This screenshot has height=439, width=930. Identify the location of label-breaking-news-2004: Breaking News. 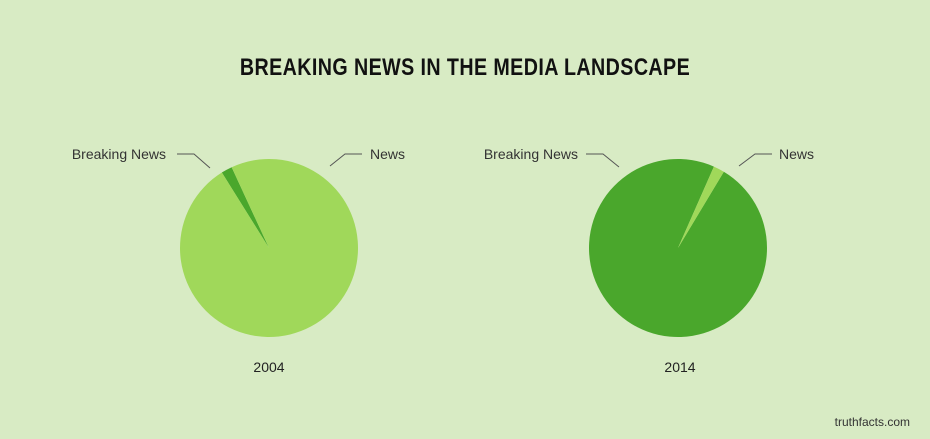
(119, 154).